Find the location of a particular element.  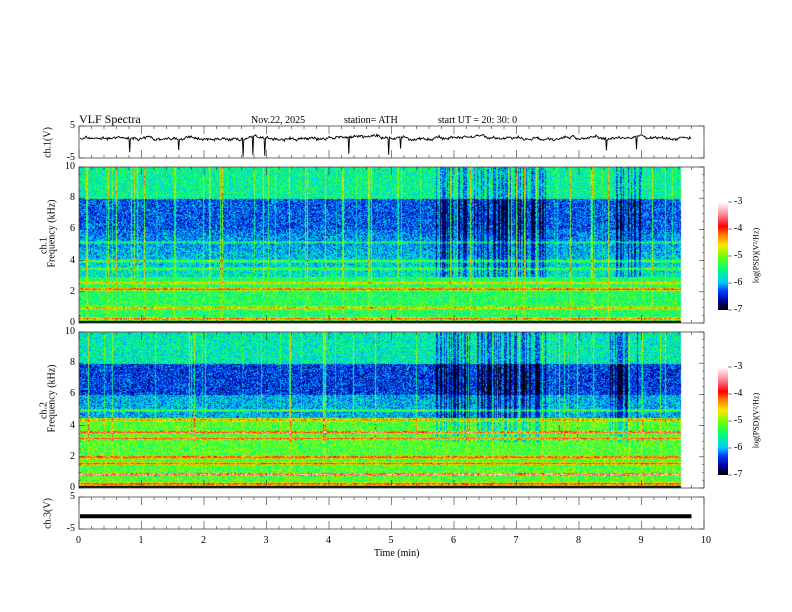

x-tick-label: 10 is located at coordinates (706, 540).